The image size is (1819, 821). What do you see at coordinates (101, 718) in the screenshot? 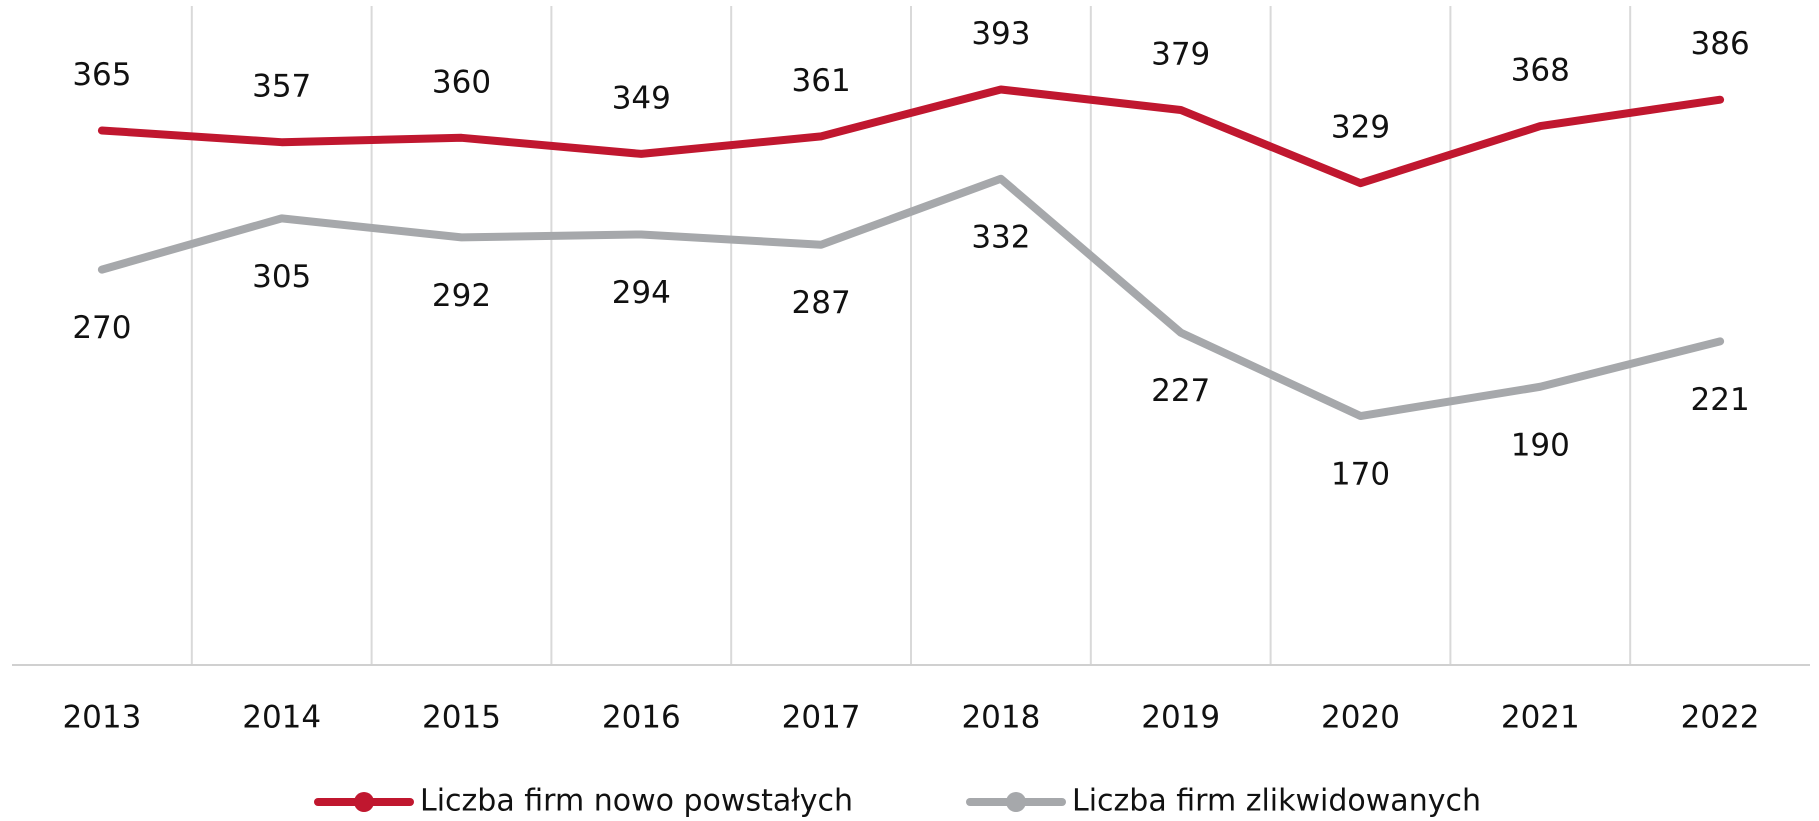
I see `x-tick-label: 2013` at bounding box center [101, 718].